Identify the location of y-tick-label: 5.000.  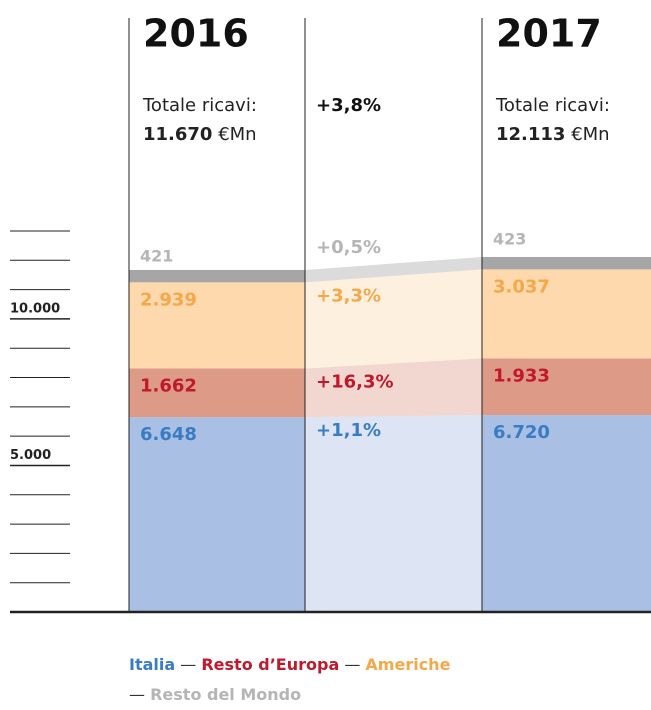
(30, 455).